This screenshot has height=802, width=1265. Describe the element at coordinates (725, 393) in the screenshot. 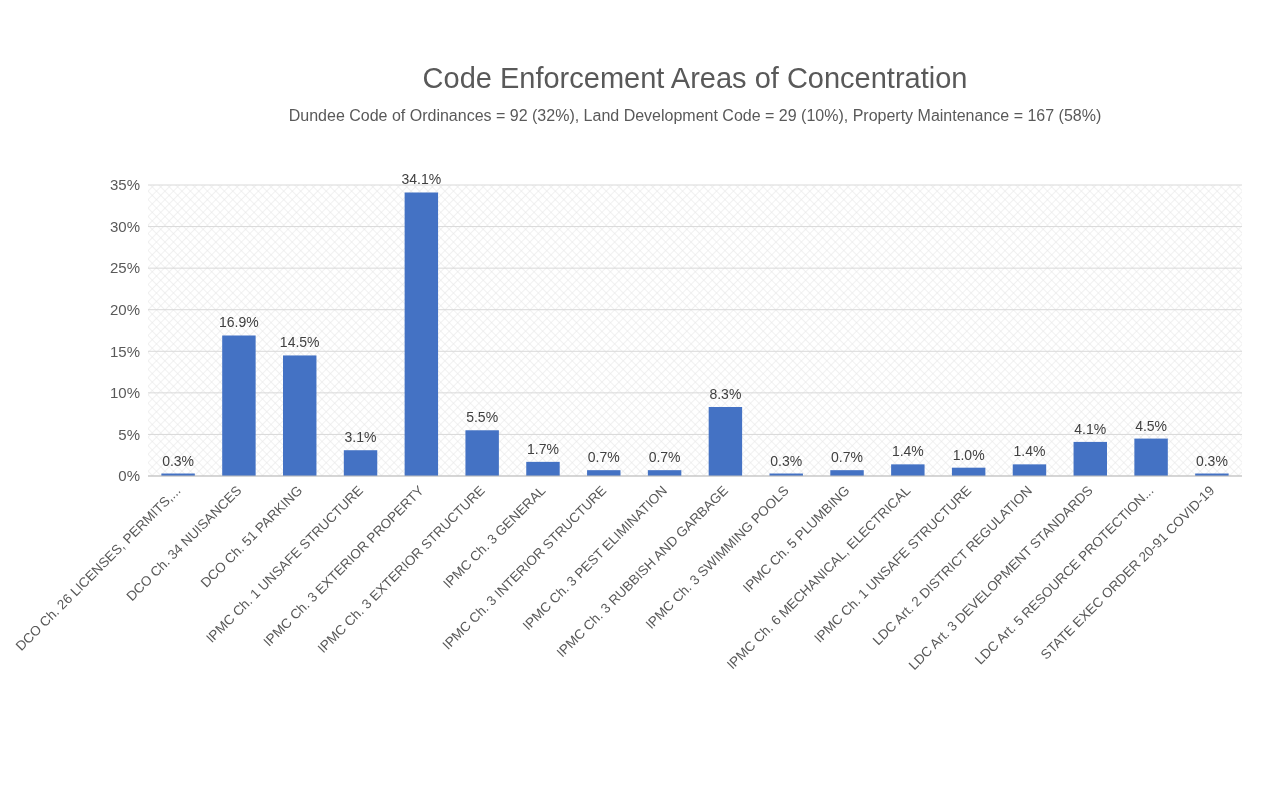

I see `data-label: 8.3%` at that location.